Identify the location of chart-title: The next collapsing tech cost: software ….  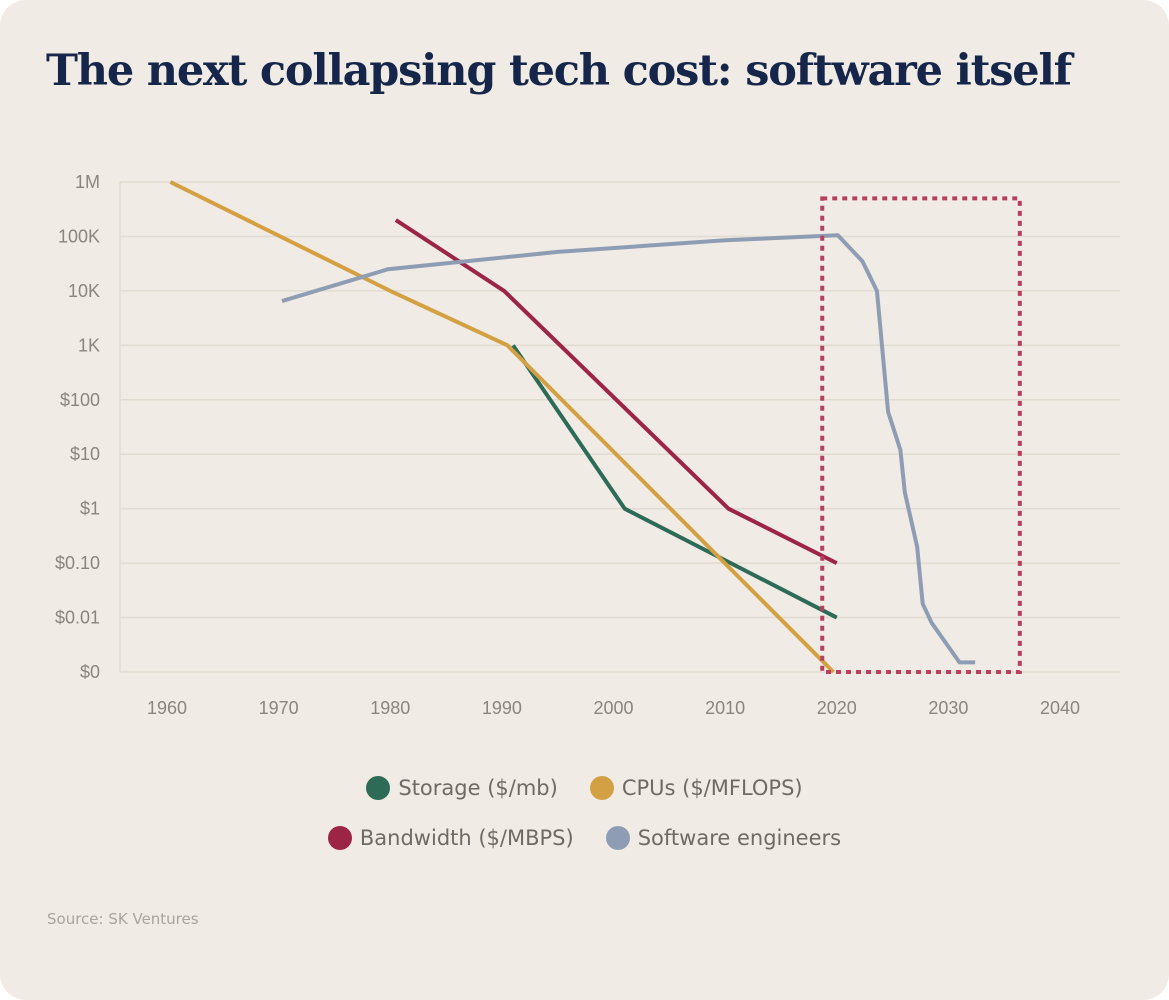
(559, 71).